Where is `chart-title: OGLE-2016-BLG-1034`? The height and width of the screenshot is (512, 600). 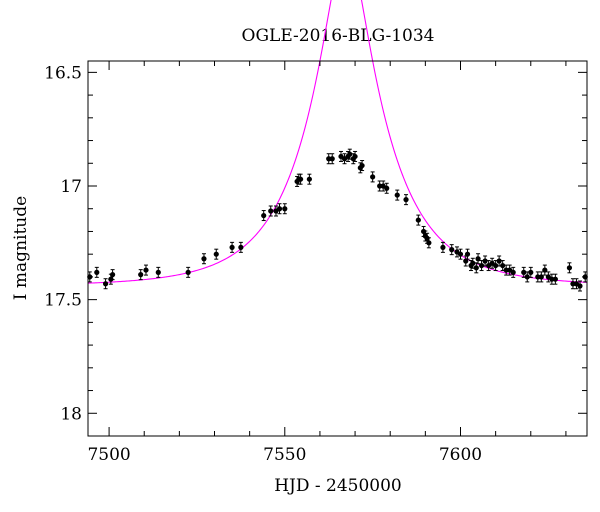 chart-title: OGLE-2016-BLG-1034 is located at coordinates (338, 36).